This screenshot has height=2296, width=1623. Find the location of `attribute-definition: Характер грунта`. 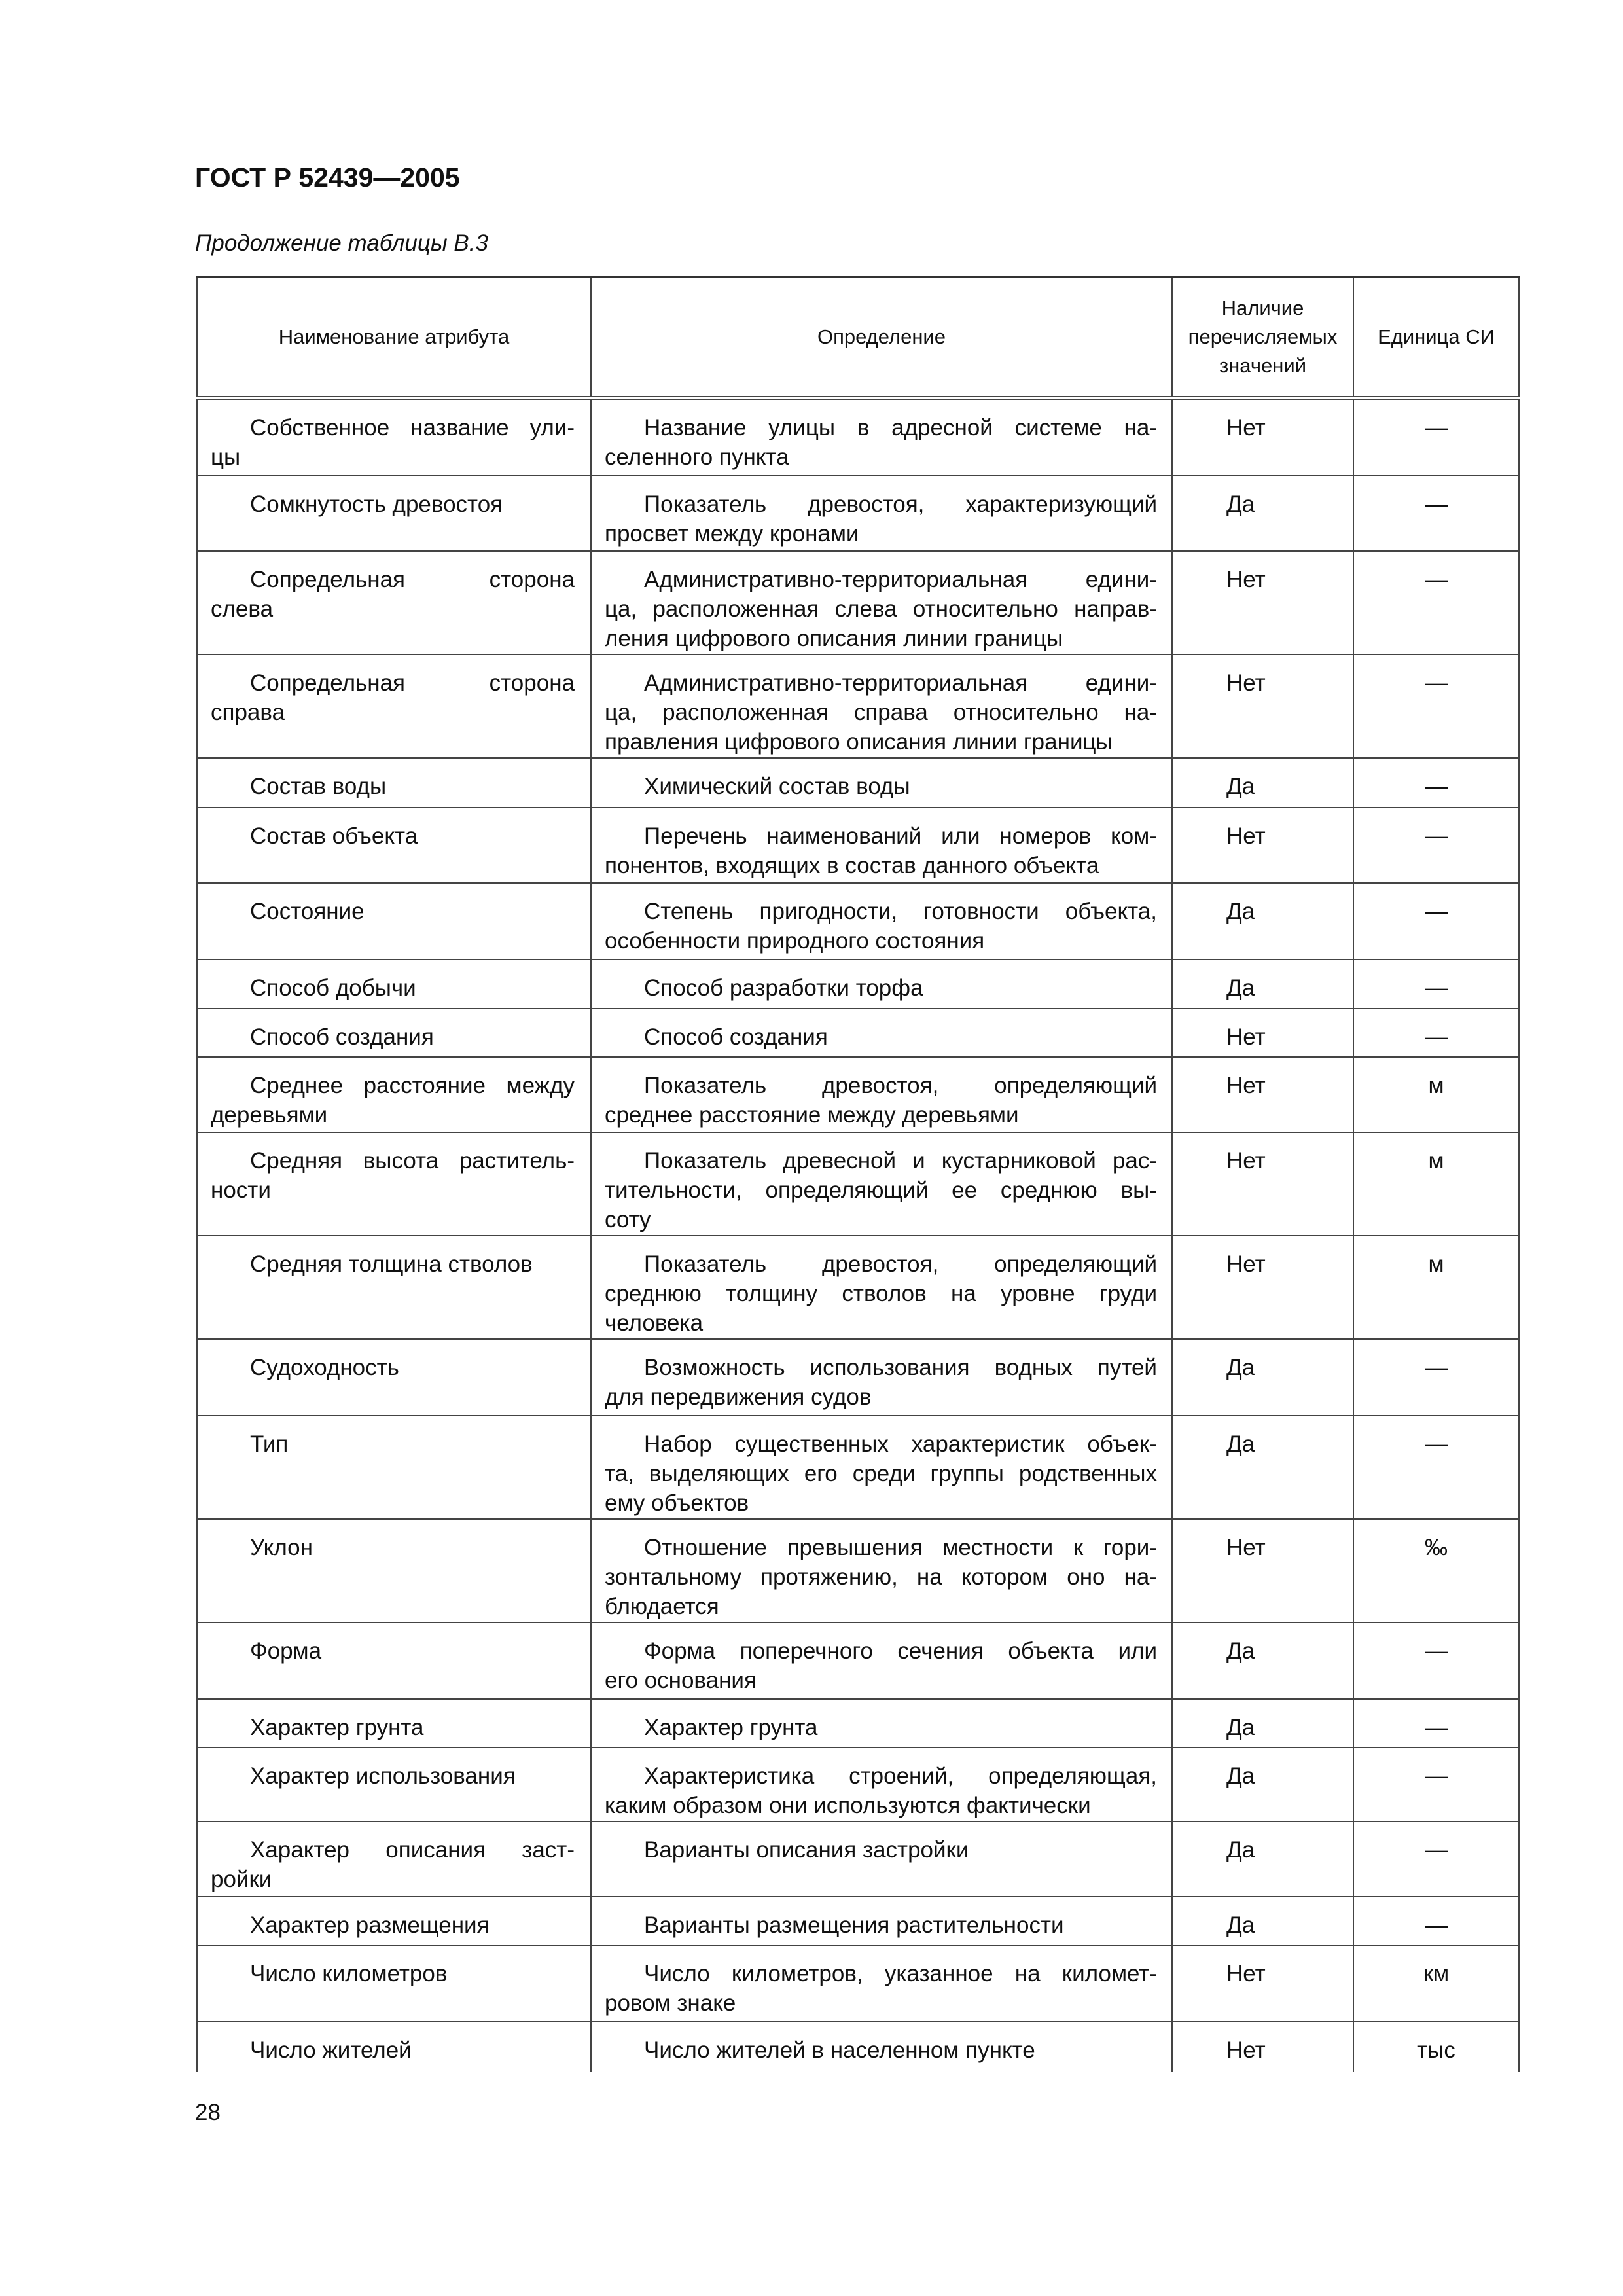

attribute-definition: Характер грунта is located at coordinates (881, 1723).